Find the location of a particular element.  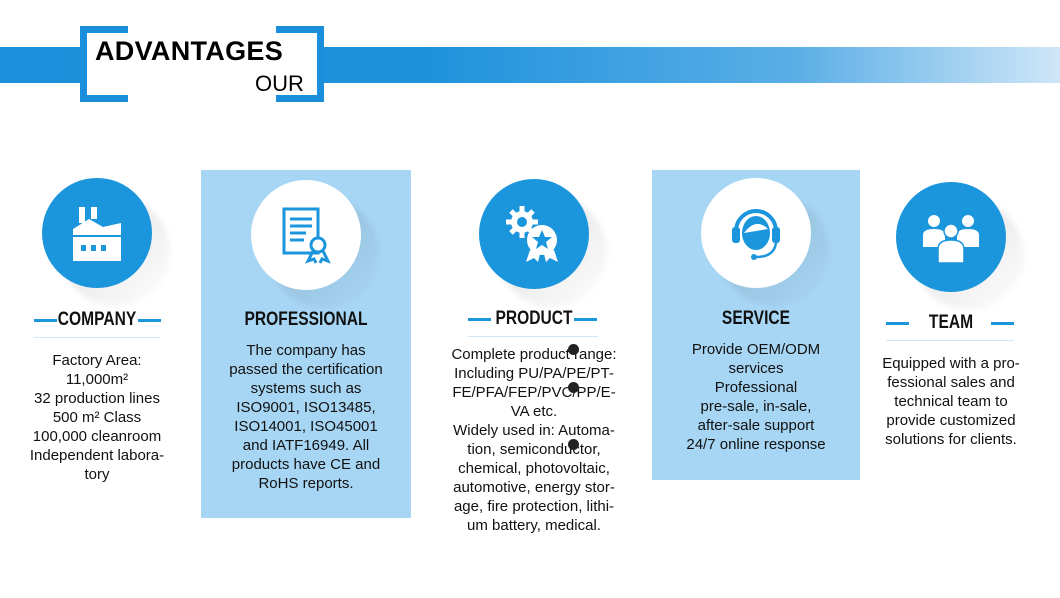

page-subtitle: OUR is located at coordinates (279, 83).